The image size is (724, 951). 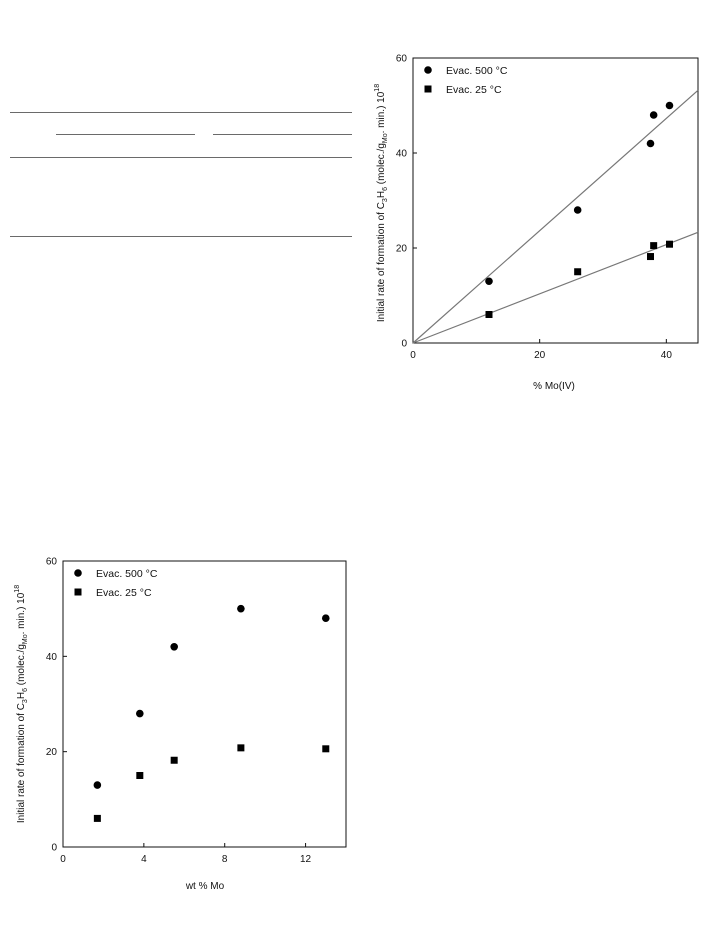 What do you see at coordinates (125, 134) in the screenshot?
I see `table-group-rule-left` at bounding box center [125, 134].